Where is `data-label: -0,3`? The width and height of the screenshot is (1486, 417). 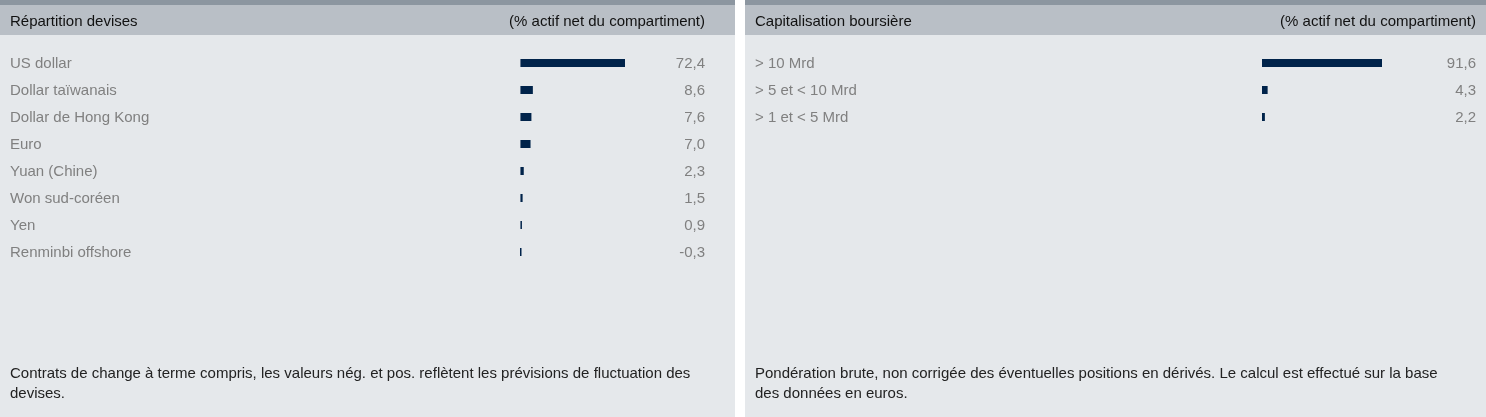
data-label: -0,3 is located at coordinates (692, 251).